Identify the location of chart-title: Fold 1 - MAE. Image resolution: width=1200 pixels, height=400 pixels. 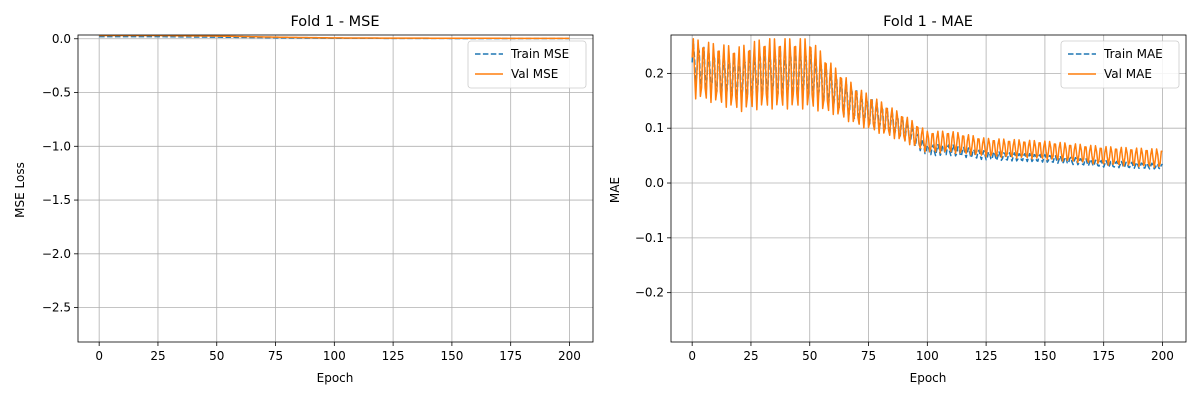
(928, 22).